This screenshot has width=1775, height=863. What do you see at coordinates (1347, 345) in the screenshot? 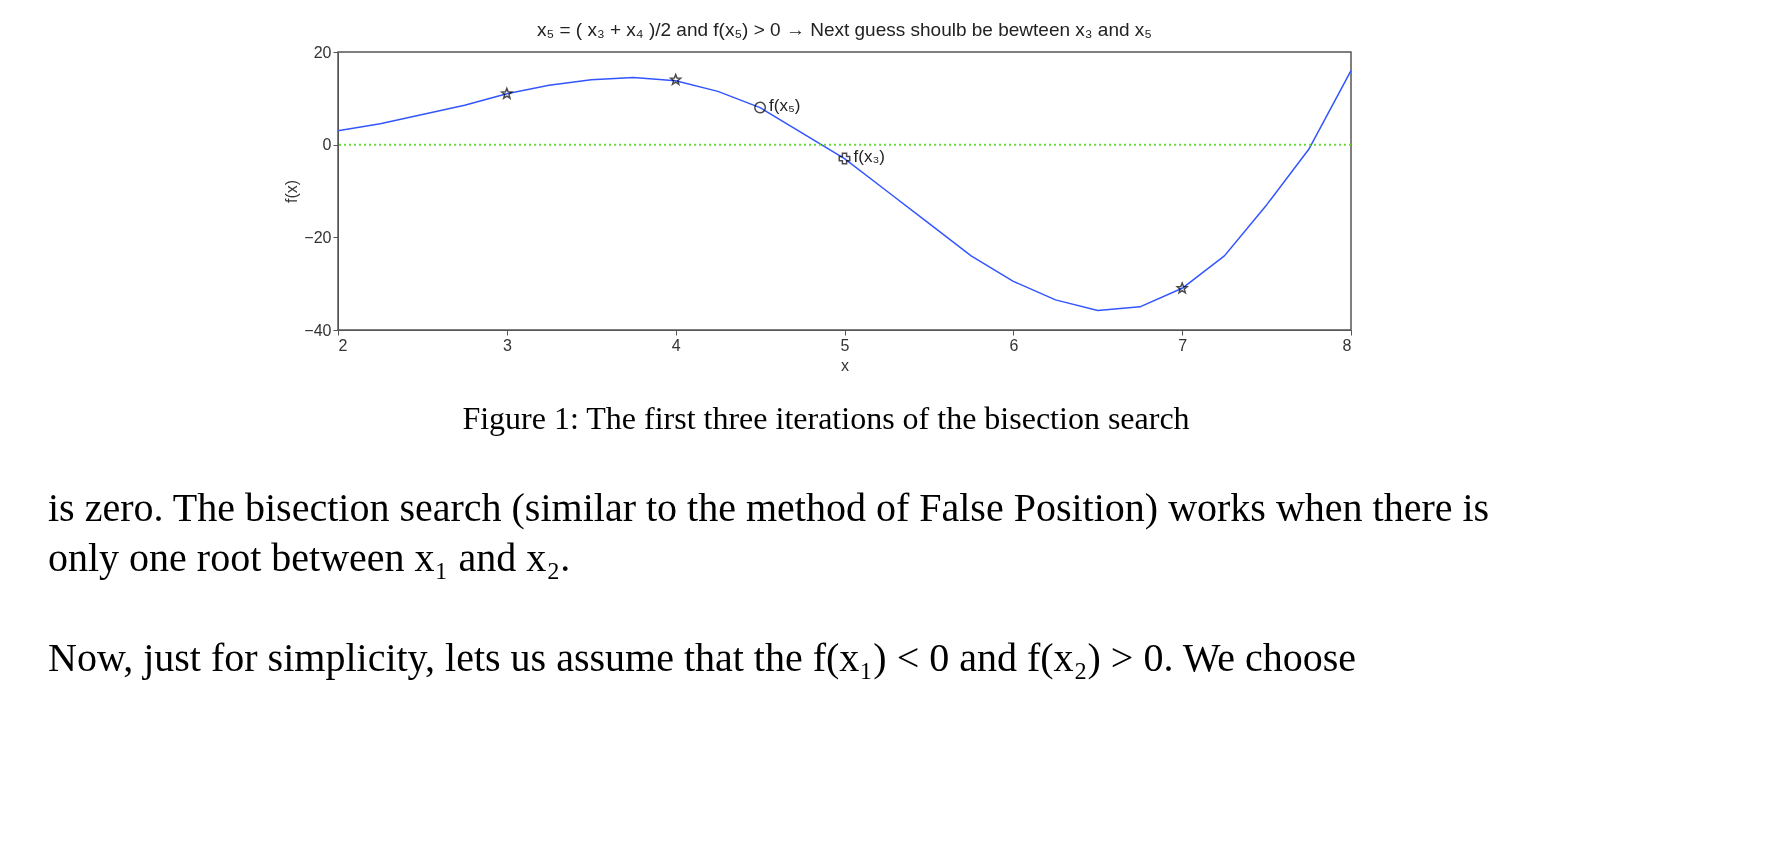
I see `x-tick-label: 8` at bounding box center [1347, 345].